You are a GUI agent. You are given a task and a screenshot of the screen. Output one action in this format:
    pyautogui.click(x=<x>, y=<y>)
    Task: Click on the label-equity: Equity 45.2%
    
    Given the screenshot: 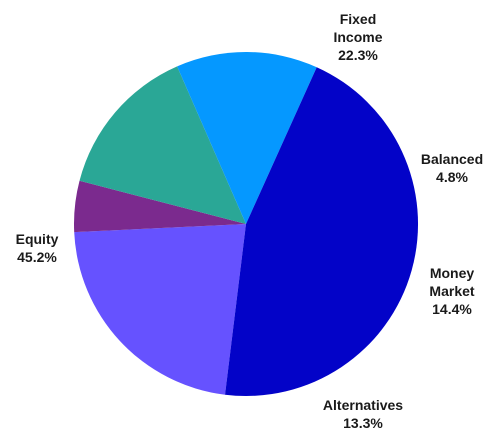 What is the action you would take?
    pyautogui.click(x=37, y=248)
    